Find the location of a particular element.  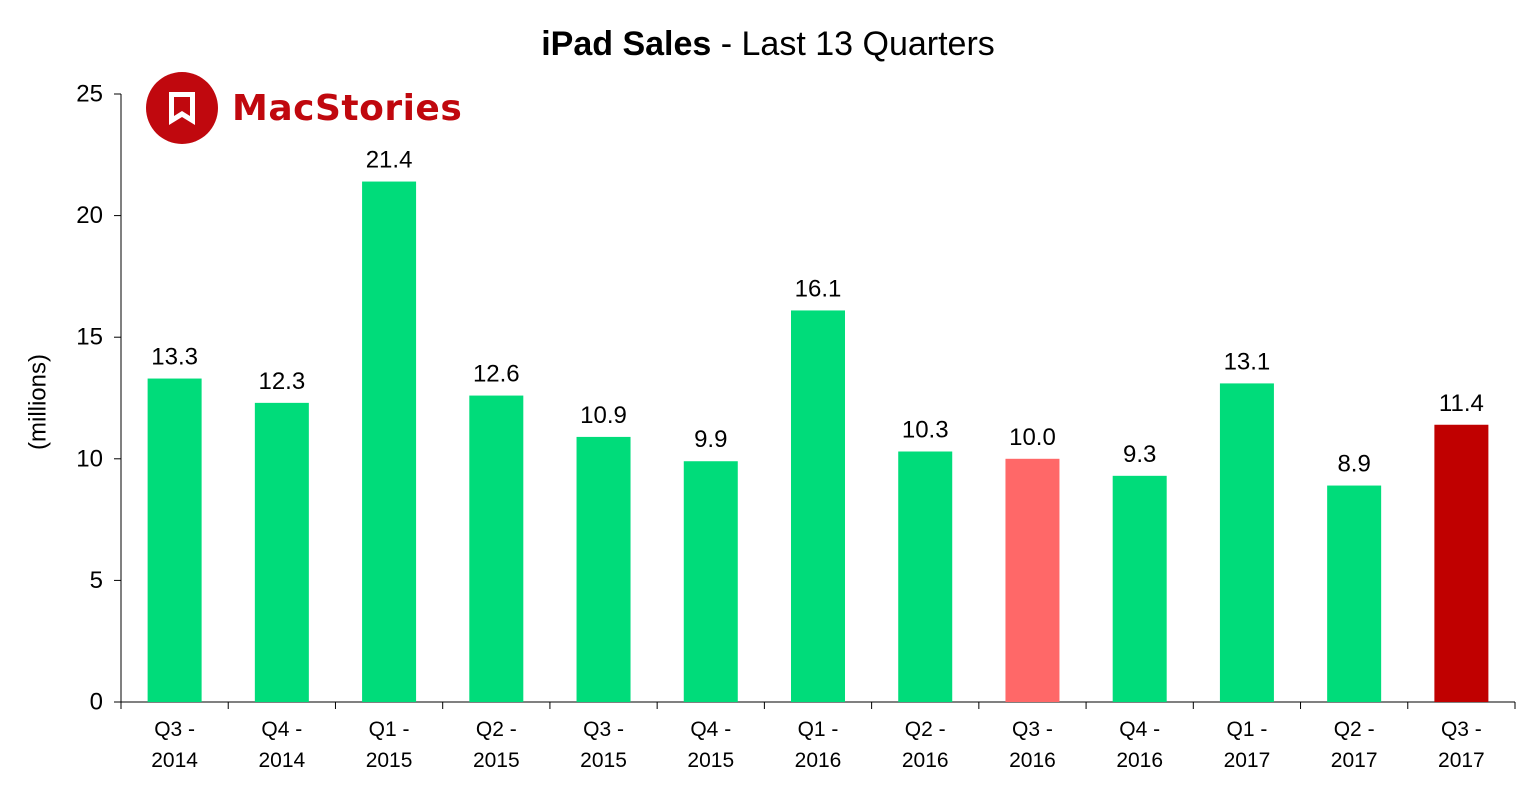

y-tick-label: 5 is located at coordinates (96, 580).